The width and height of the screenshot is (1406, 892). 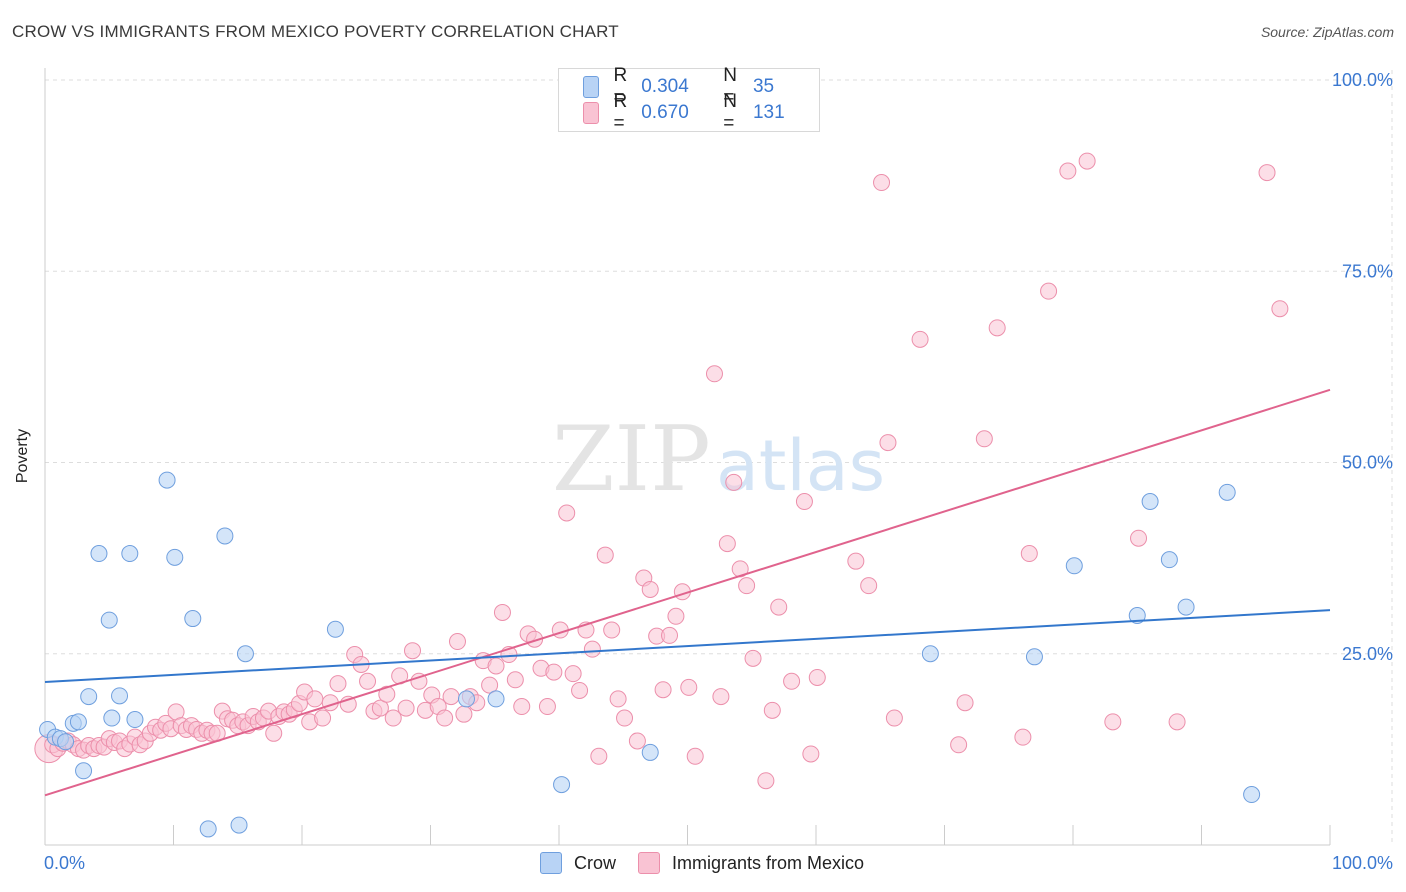 I want to click on legend-item-crow: Crow, so click(x=578, y=863).